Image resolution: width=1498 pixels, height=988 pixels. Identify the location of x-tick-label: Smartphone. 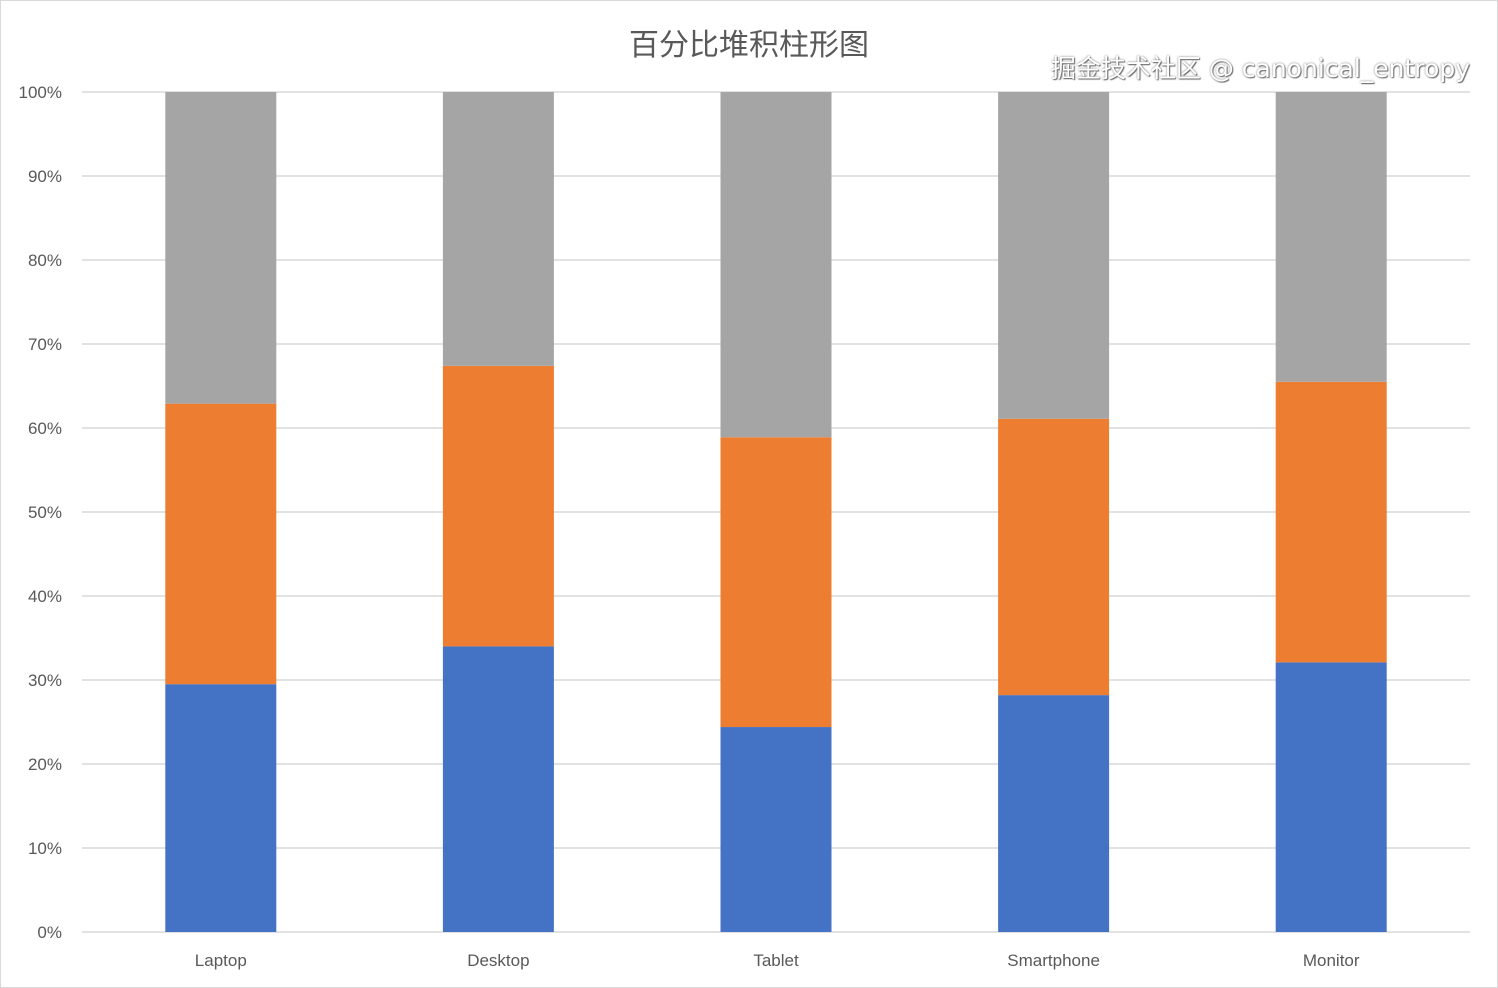
(1053, 960).